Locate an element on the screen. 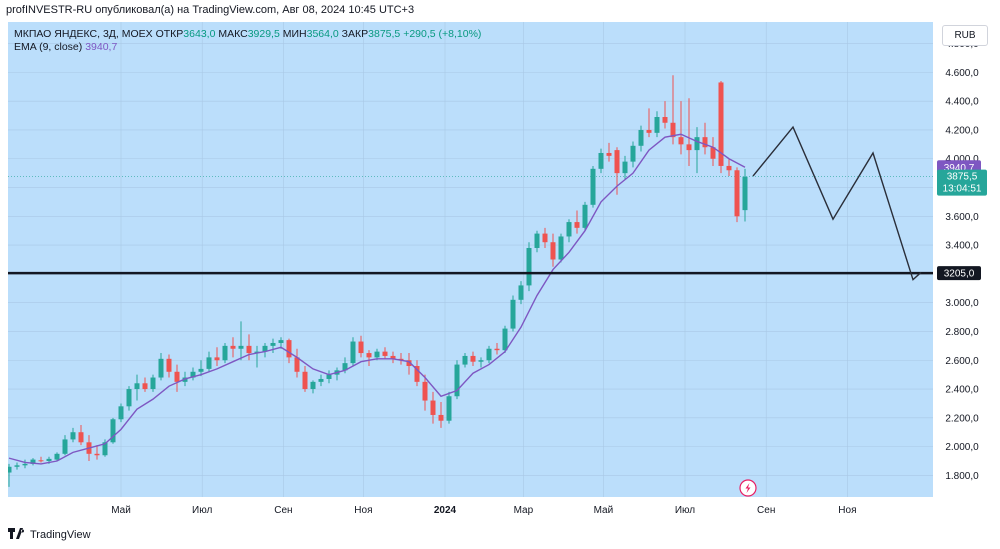 This screenshot has height=549, width=1000. time-axis-background is located at coordinates (500, 509).